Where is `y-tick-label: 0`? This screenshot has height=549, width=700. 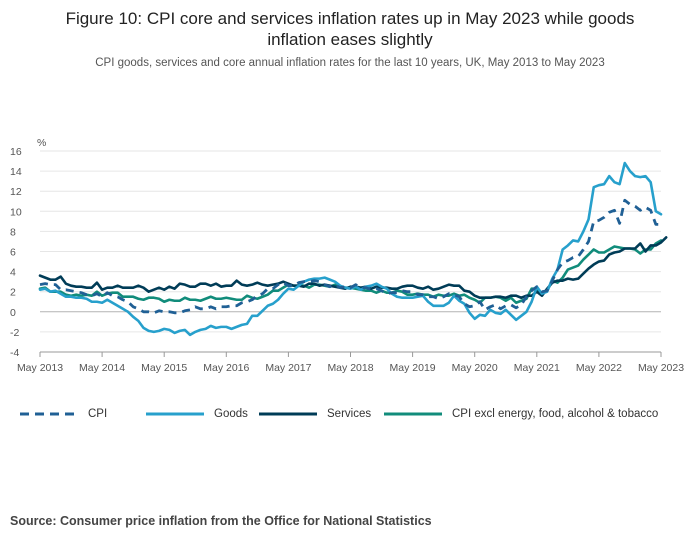 y-tick-label: 0 is located at coordinates (13, 313).